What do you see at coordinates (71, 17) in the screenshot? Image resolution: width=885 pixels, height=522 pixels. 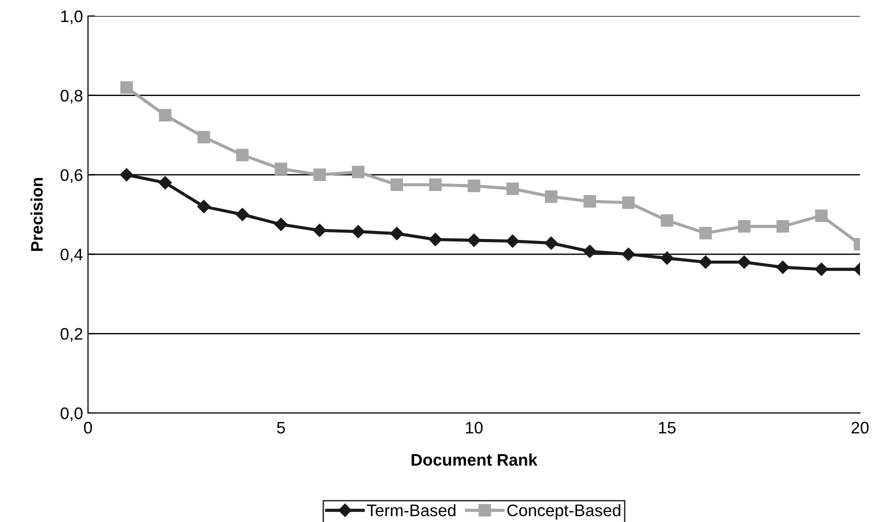 I see `y-tick-label: 1,0` at bounding box center [71, 17].